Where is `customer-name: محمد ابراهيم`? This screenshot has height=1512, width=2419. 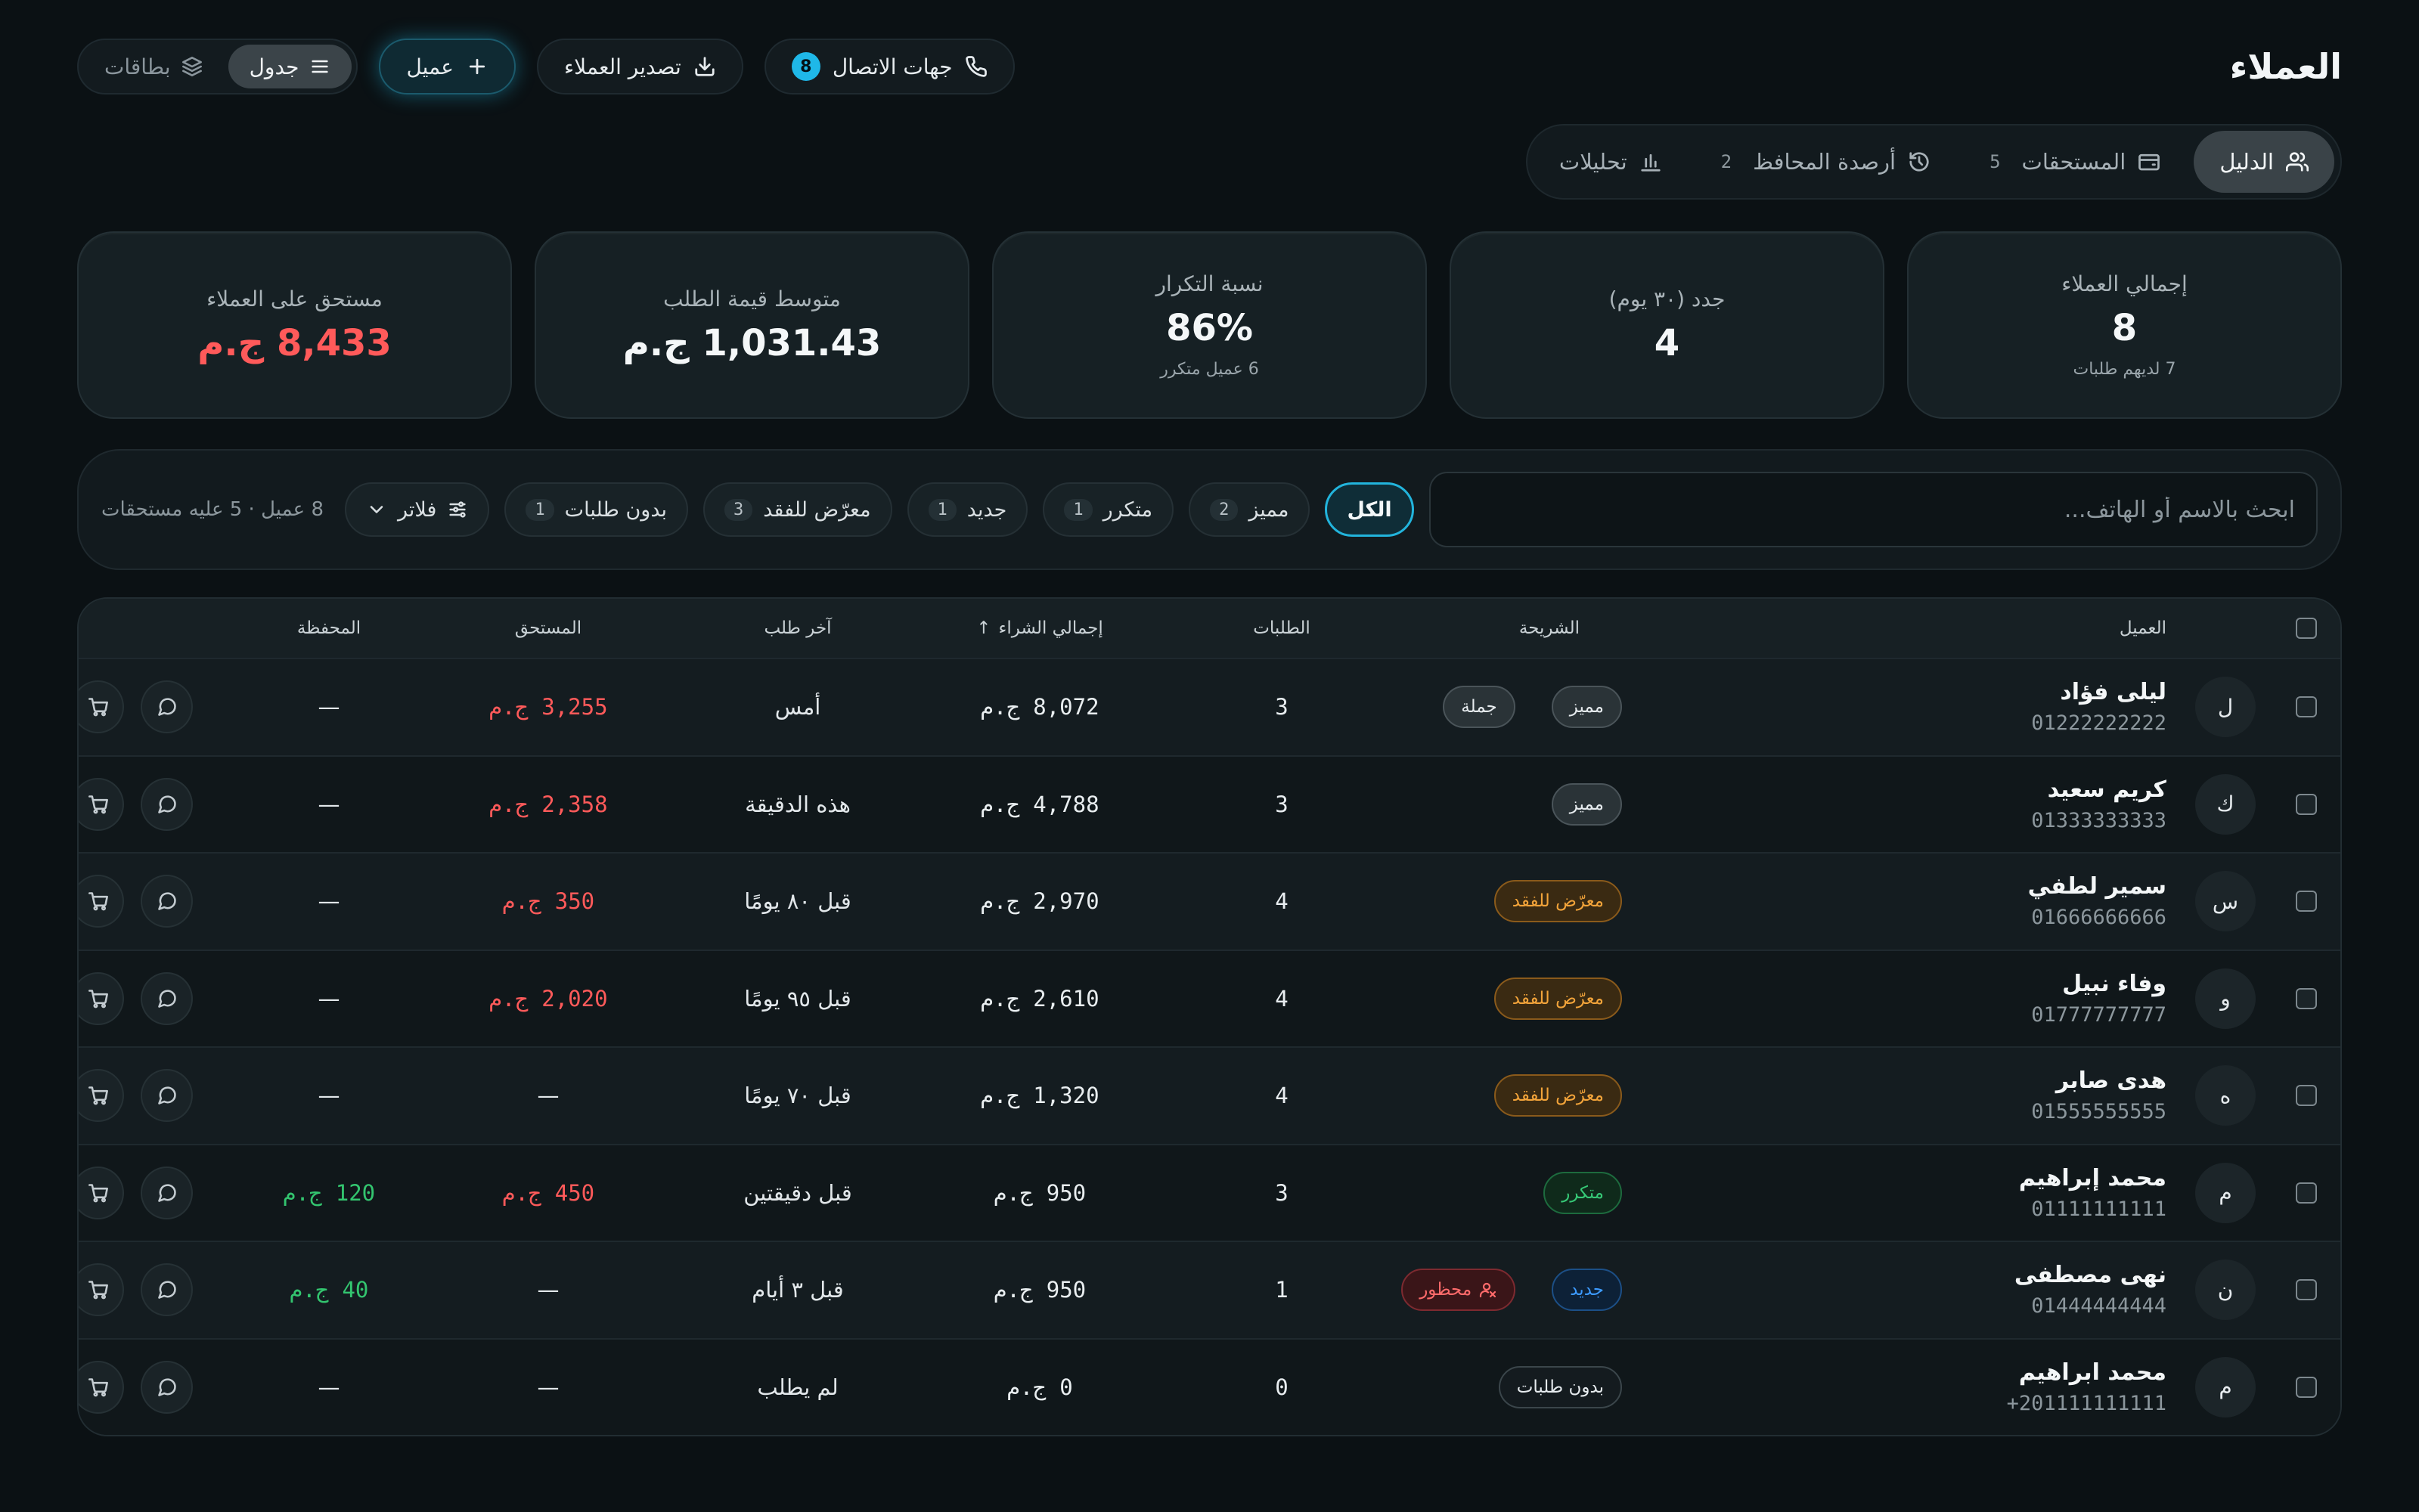
customer-name: محمد ابراهيم is located at coordinates (2092, 1372).